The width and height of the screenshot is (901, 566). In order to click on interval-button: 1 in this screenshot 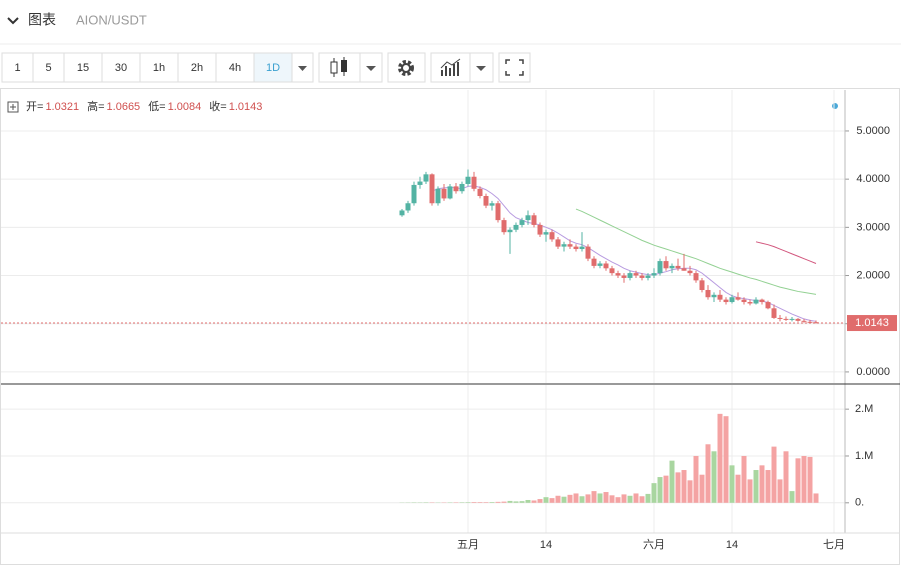, I will do `click(17, 67)`.